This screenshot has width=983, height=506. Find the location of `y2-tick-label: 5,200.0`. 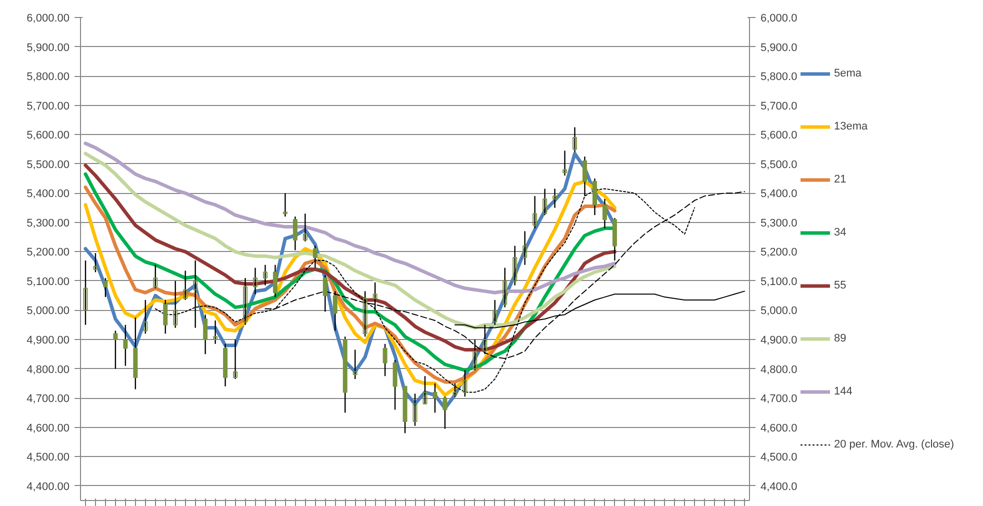

y2-tick-label: 5,200.0 is located at coordinates (779, 252).